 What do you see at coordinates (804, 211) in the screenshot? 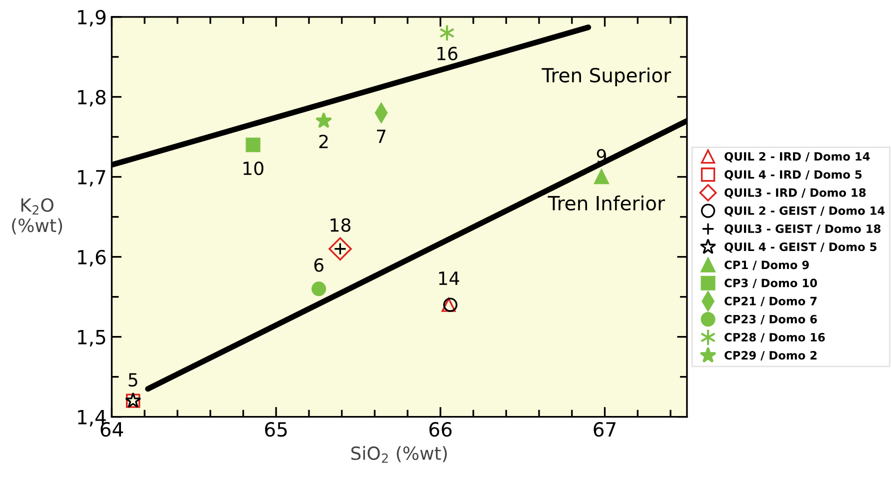
I see `legend-label: QUIL 2 - GEIST / Domo 14` at bounding box center [804, 211].